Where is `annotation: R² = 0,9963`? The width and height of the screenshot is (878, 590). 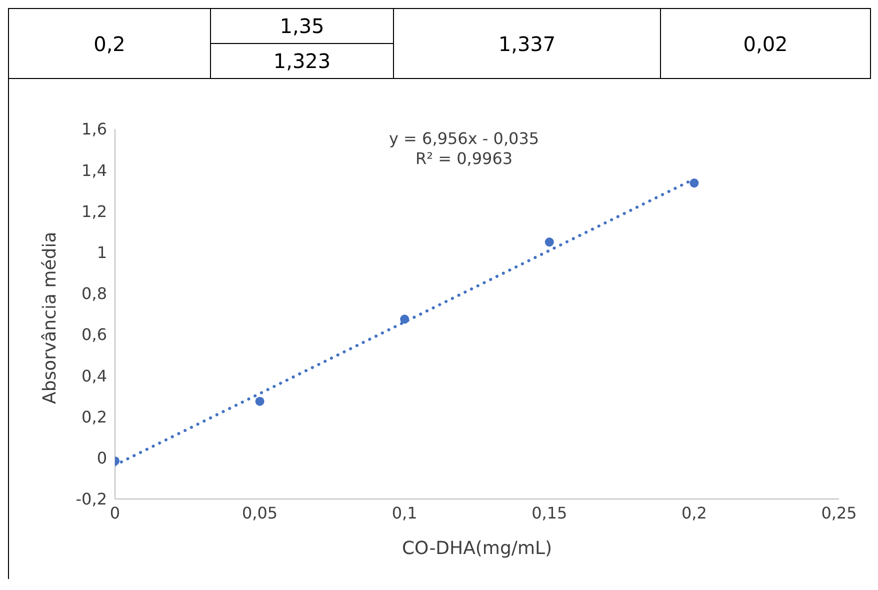 annotation: R² = 0,9963 is located at coordinates (464, 159).